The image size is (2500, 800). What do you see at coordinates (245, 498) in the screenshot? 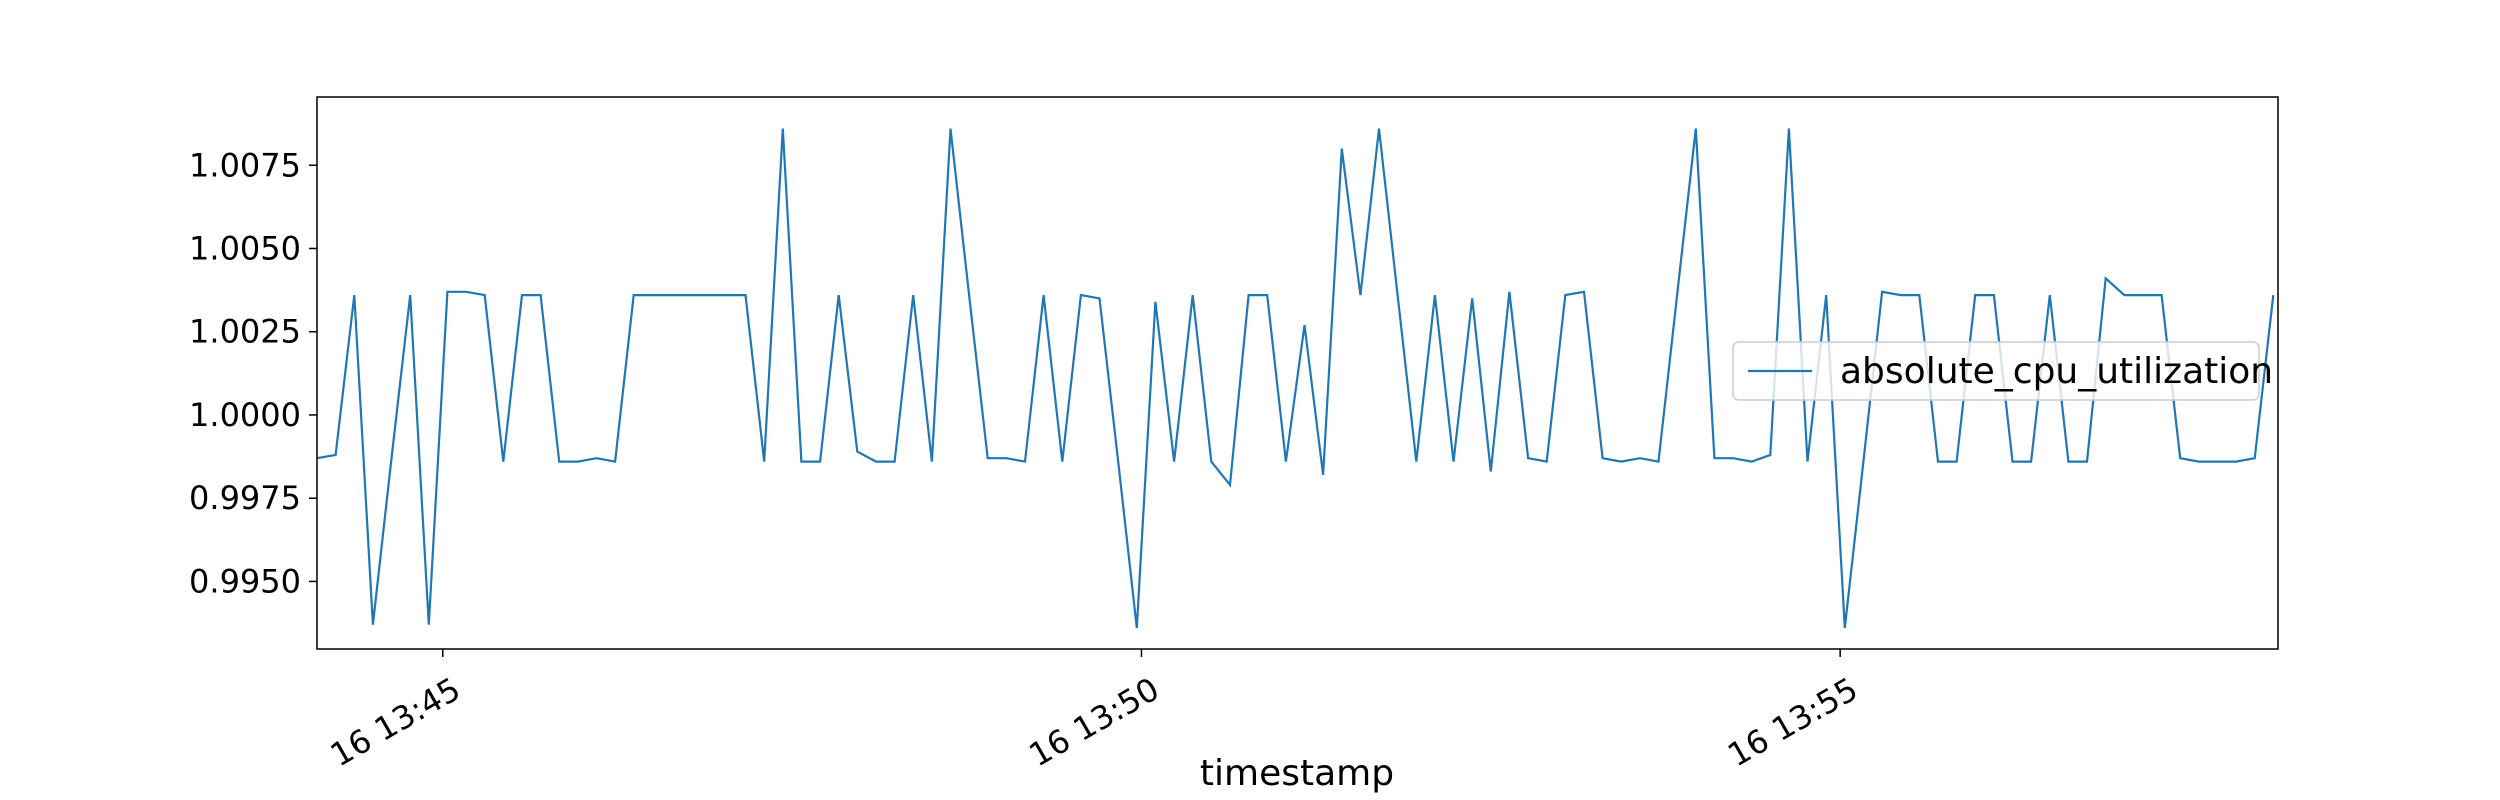
I see `y-tick-label: 0.9975` at bounding box center [245, 498].